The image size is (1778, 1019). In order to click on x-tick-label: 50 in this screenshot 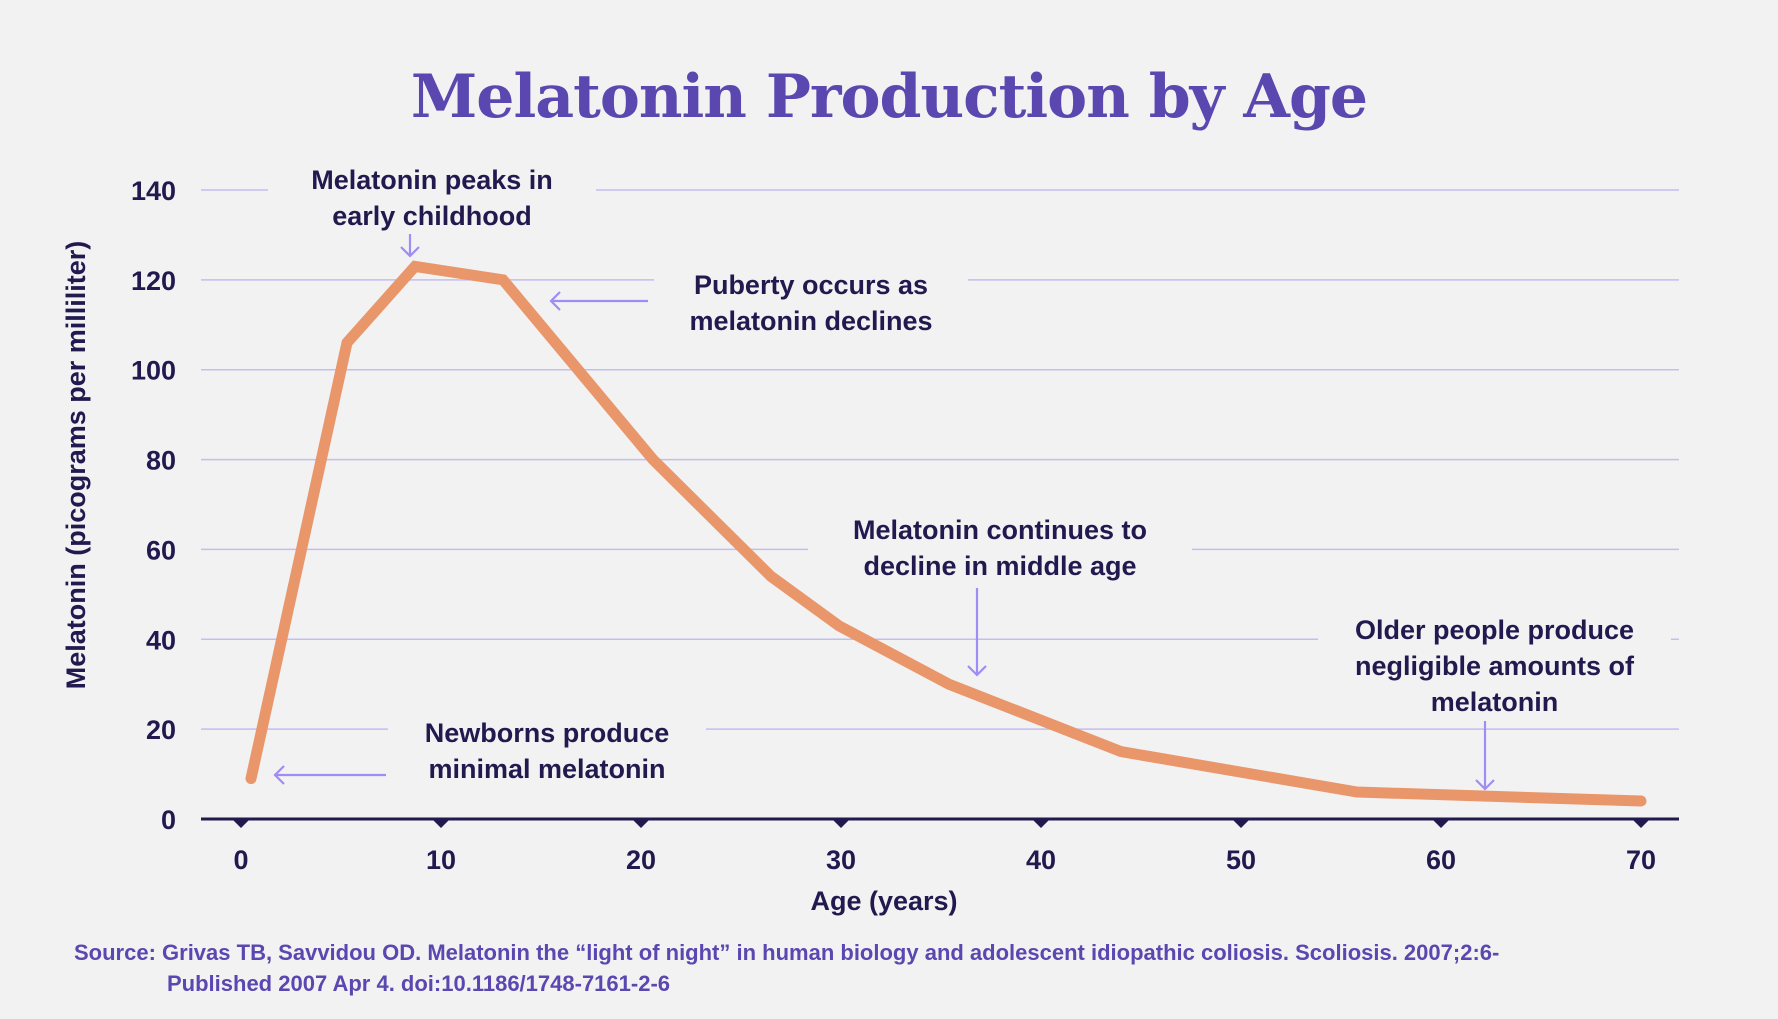, I will do `click(1241, 860)`.